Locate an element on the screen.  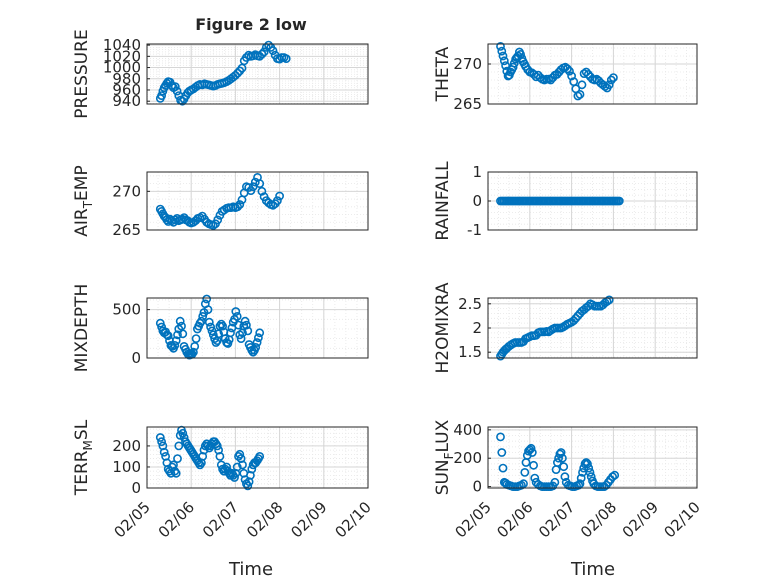
y-axis-label: SUNFLUX is located at coordinates (444, 457).